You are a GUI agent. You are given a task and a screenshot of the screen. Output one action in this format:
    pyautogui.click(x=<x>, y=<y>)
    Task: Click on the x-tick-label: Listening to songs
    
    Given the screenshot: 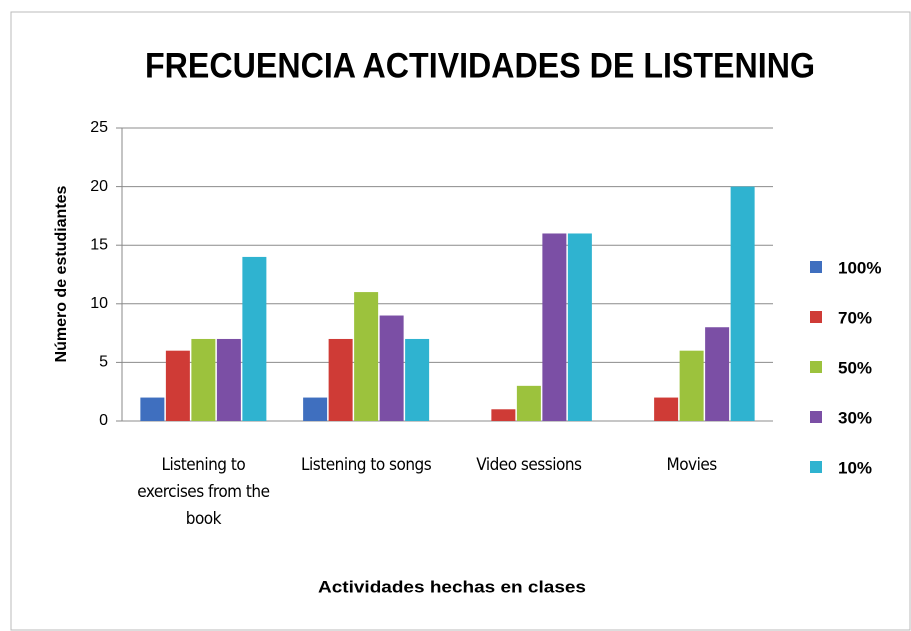 What is the action you would take?
    pyautogui.click(x=366, y=465)
    